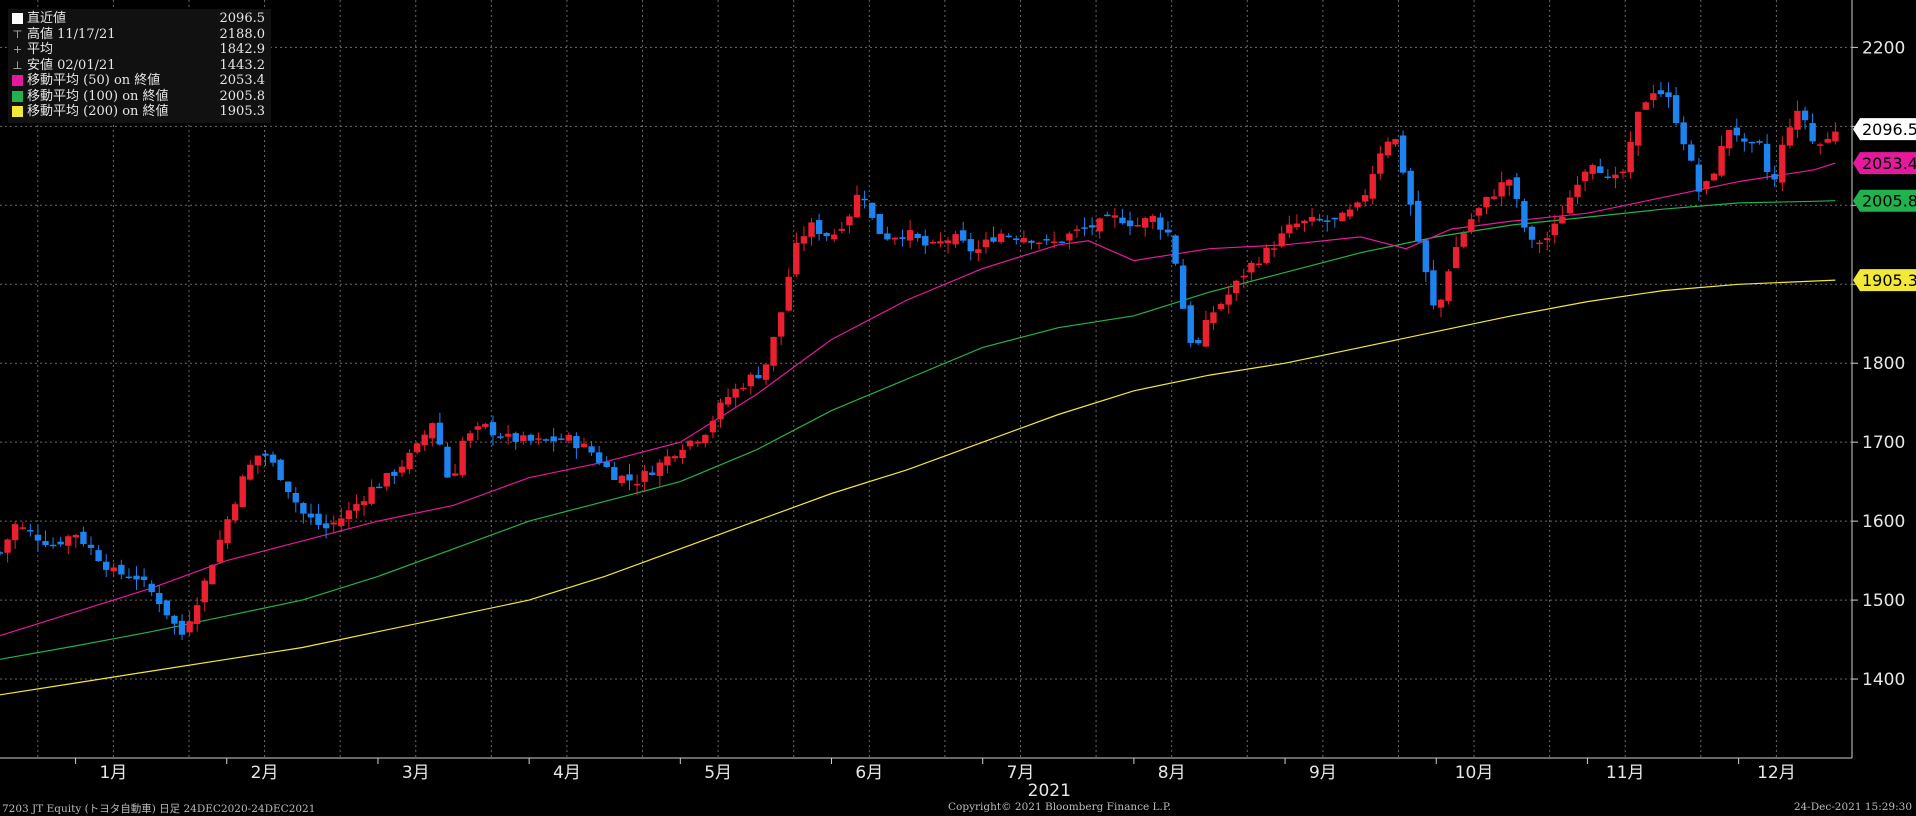 The height and width of the screenshot is (816, 1916). Describe the element at coordinates (17, 34) in the screenshot. I see `legend-marker-icon: ⊤` at that location.